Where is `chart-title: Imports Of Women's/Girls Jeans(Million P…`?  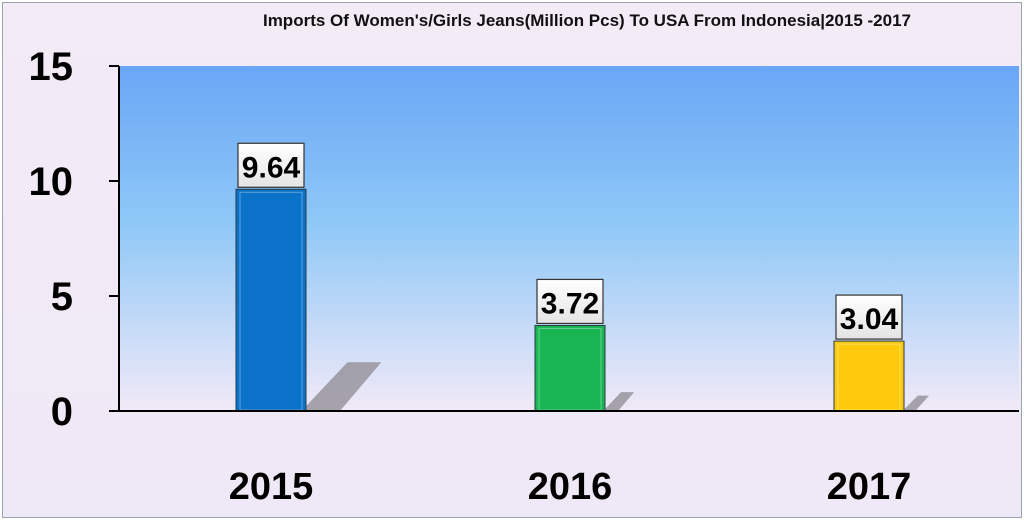 chart-title: Imports Of Women's/Girls Jeans(Million P… is located at coordinates (587, 20).